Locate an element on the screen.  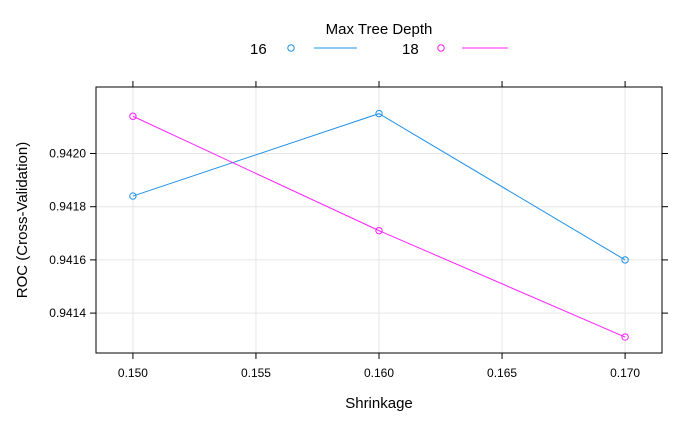
x-tick-label: 0.155 is located at coordinates (256, 373).